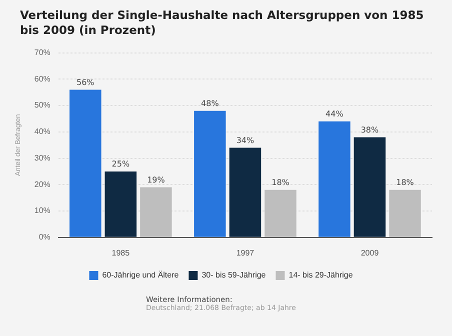 This screenshot has height=336, width=452. I want to click on data-label: 19%, so click(156, 179).